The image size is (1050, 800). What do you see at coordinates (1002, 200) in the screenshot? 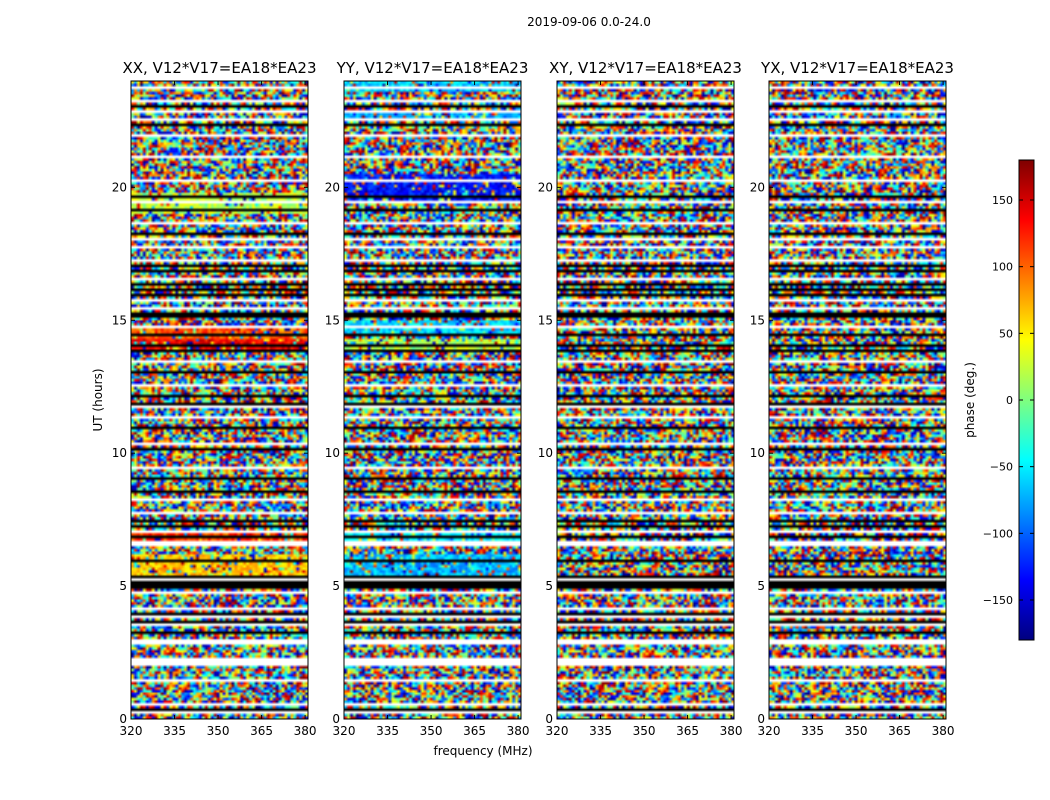
I see `colorbar-tick-label: 150` at bounding box center [1002, 200].